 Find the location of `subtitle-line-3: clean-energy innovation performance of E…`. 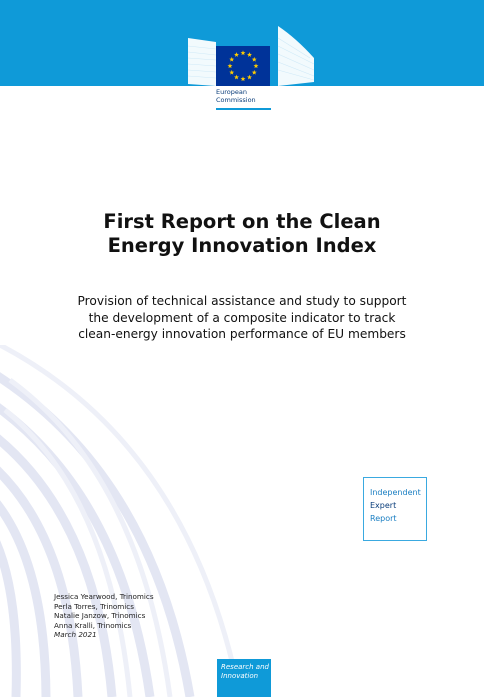

subtitle-line-3: clean-energy innovation performance of E… is located at coordinates (242, 334).